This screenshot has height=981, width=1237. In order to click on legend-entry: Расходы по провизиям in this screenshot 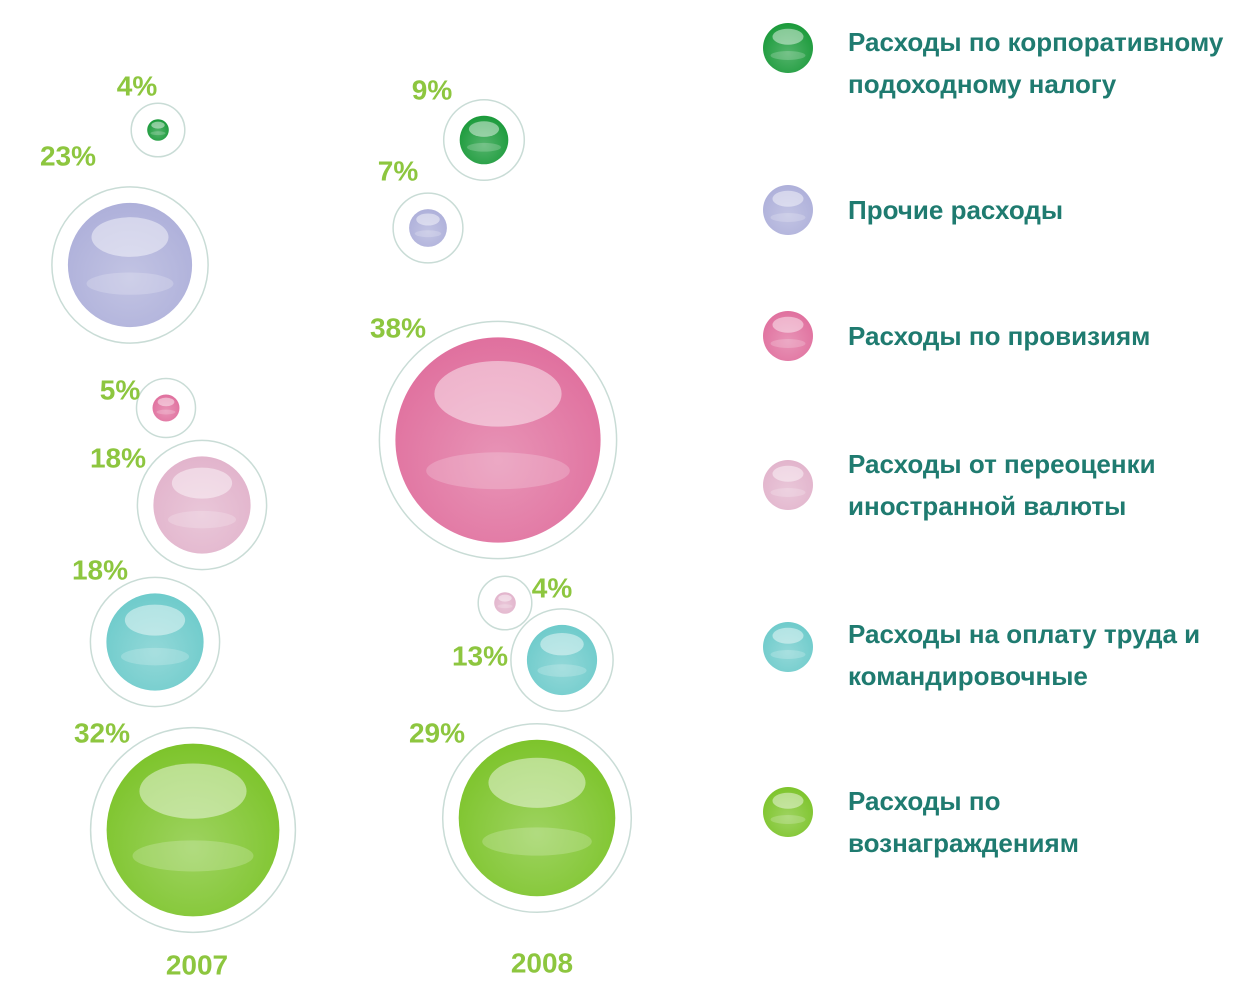, I will do `click(999, 336)`.